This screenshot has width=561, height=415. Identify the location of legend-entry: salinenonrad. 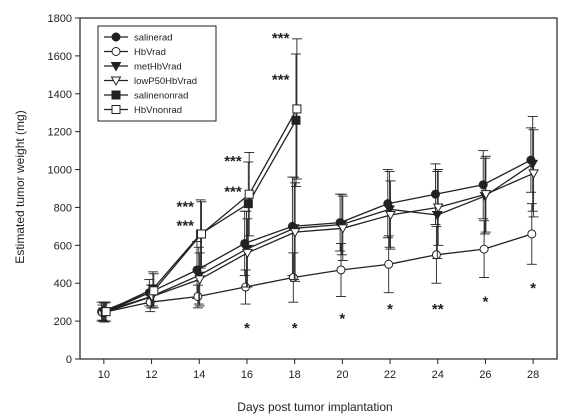
(146, 96).